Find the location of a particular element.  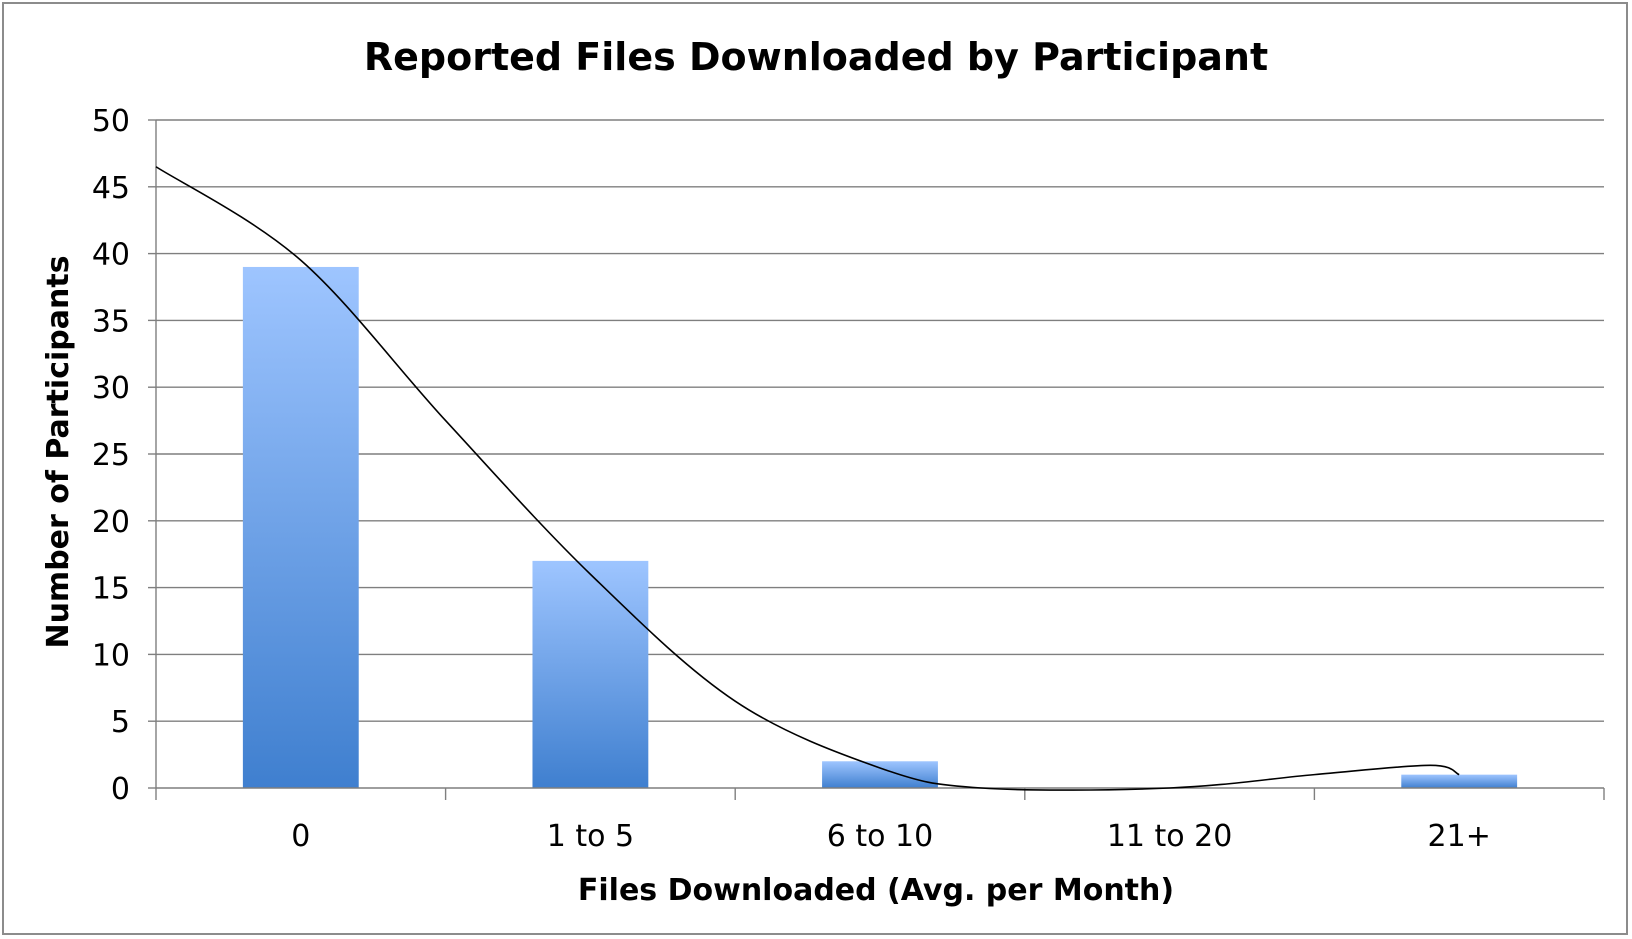

y-tick-label: 15 is located at coordinates (111, 589).